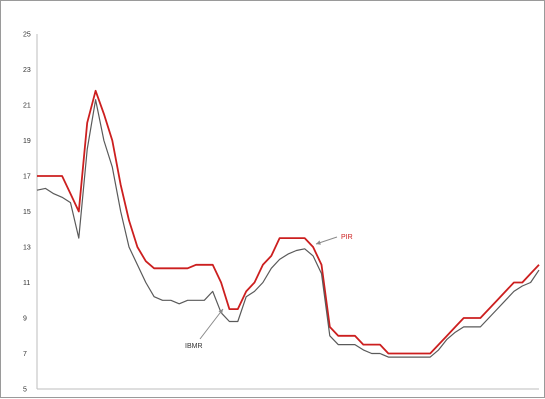 The image size is (545, 399). What do you see at coordinates (27, 212) in the screenshot?
I see `y-tick-label: 15` at bounding box center [27, 212].